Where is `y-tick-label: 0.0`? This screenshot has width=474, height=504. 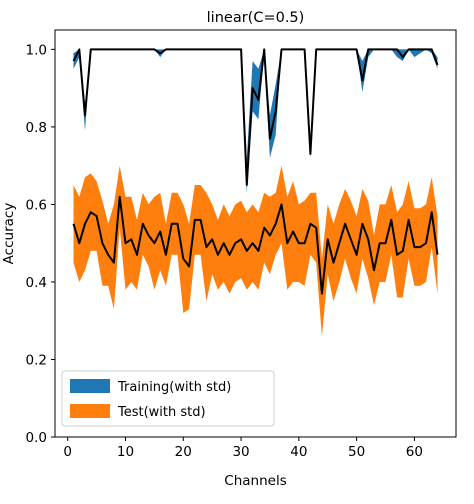 y-tick-label: 0.0 is located at coordinates (36, 438).